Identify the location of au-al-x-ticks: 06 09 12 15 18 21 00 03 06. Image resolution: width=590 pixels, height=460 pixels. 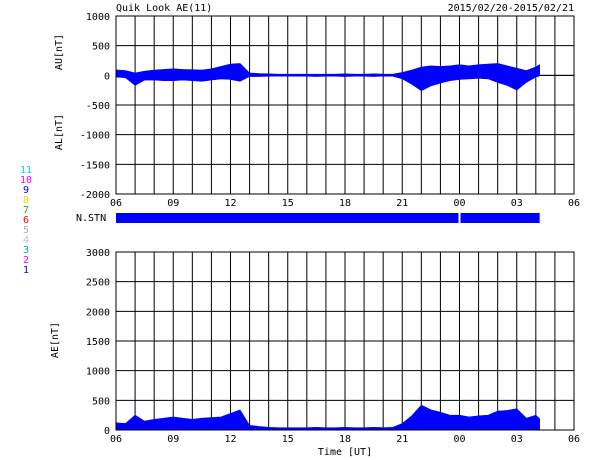
(345, 203).